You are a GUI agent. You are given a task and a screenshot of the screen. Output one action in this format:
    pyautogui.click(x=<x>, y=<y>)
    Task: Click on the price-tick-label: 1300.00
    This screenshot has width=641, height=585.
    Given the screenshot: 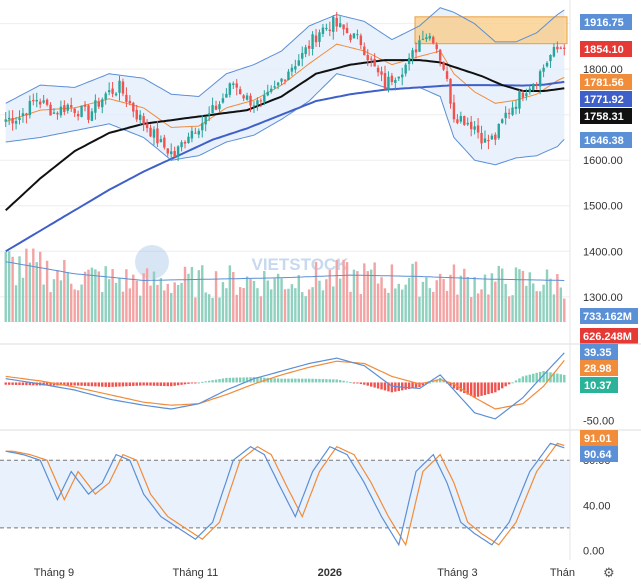 What is the action you would take?
    pyautogui.click(x=603, y=298)
    